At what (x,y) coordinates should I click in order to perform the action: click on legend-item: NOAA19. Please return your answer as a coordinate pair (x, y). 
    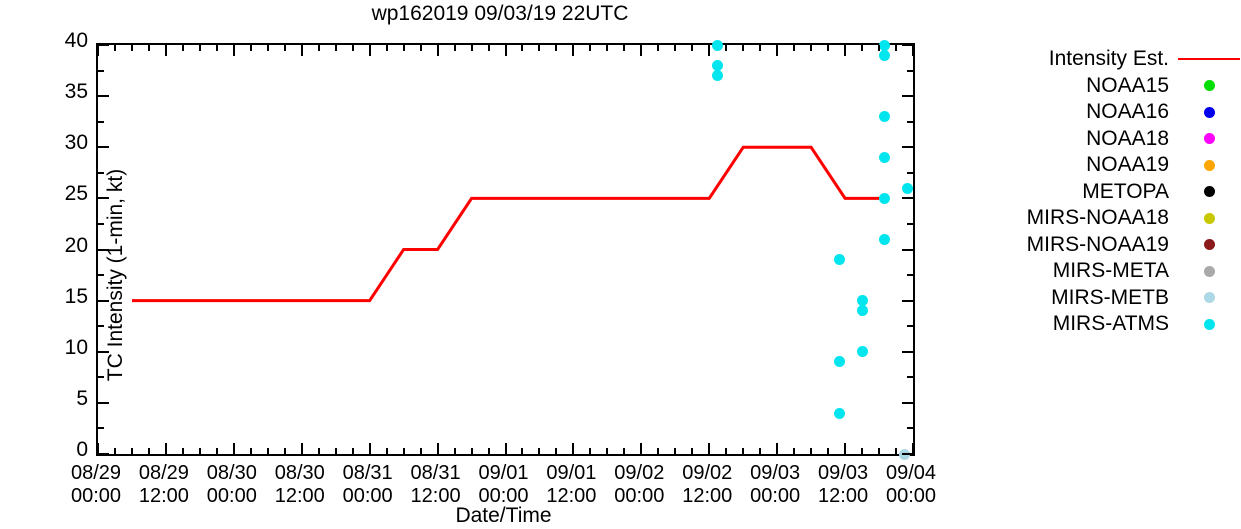
    Looking at the image, I should click on (1100, 165).